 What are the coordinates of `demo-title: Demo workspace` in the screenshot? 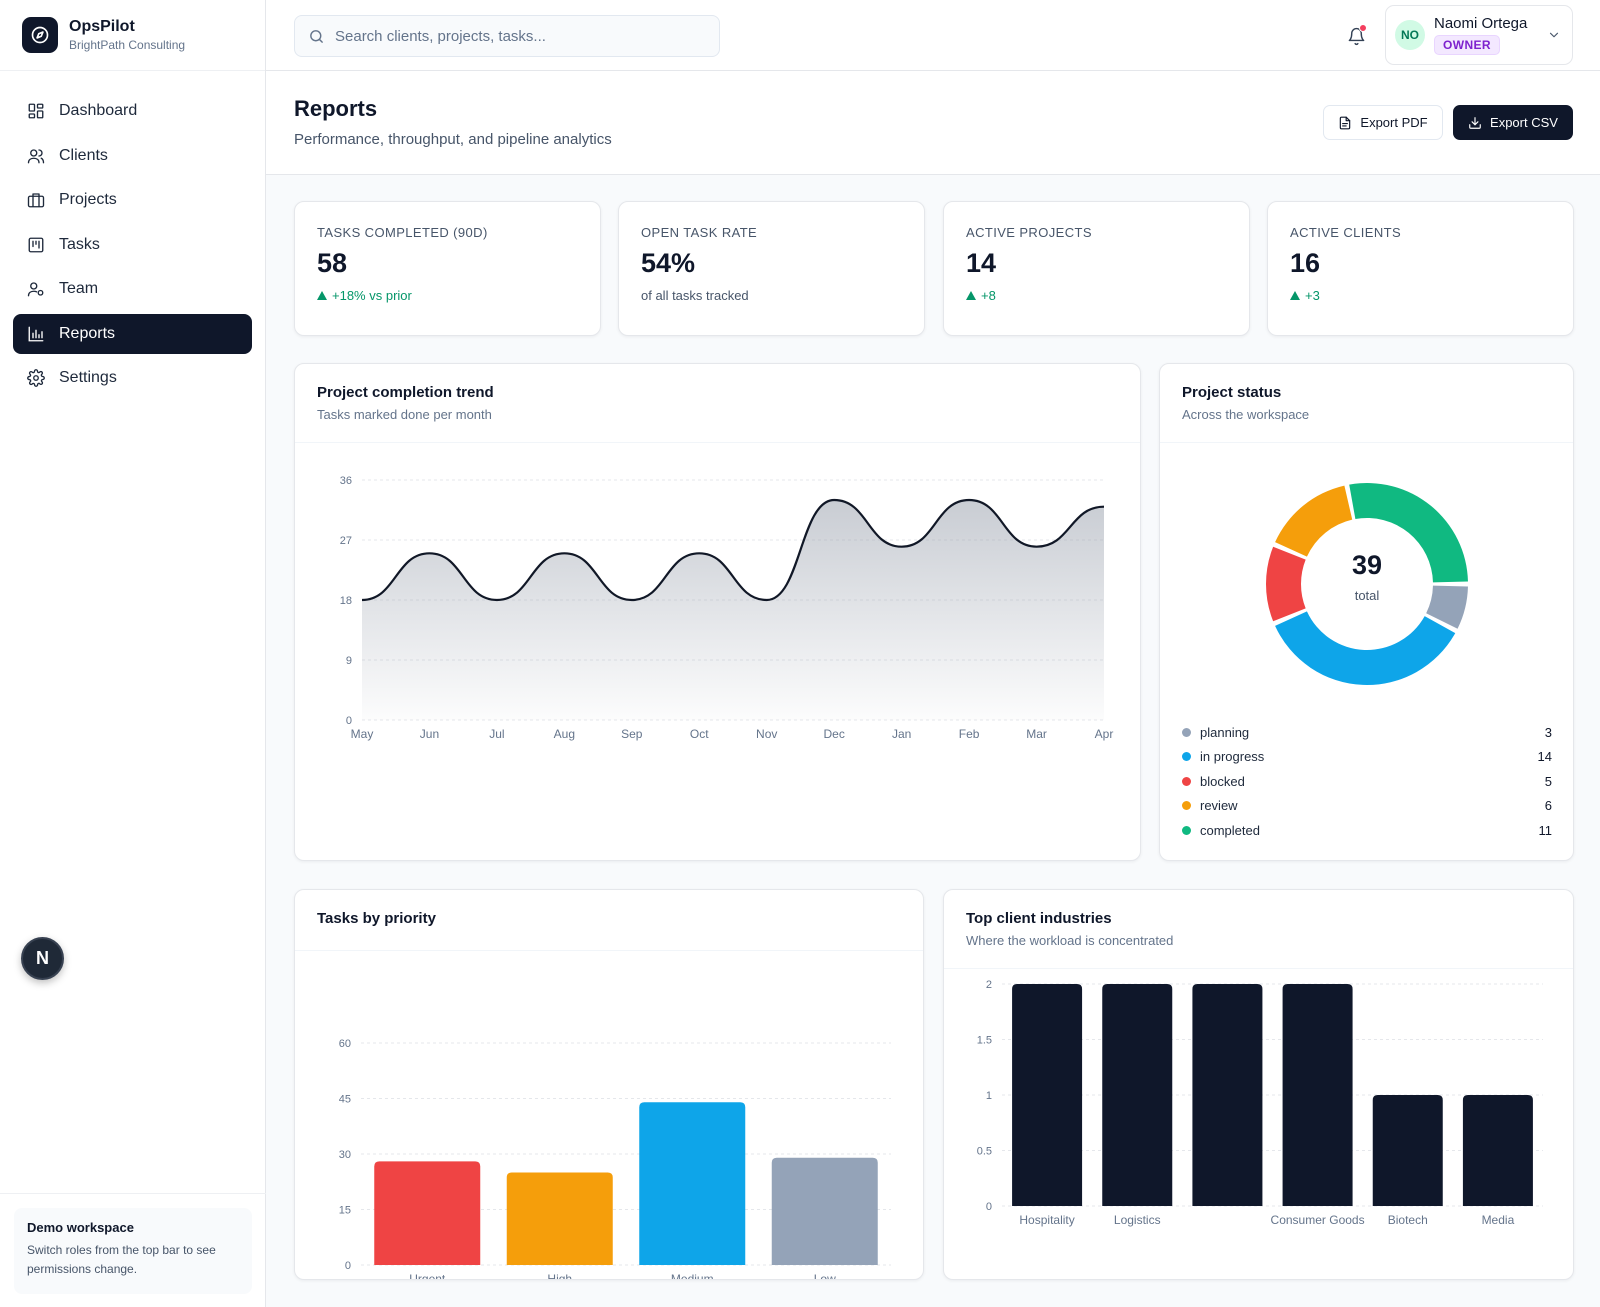 It's located at (80, 1227).